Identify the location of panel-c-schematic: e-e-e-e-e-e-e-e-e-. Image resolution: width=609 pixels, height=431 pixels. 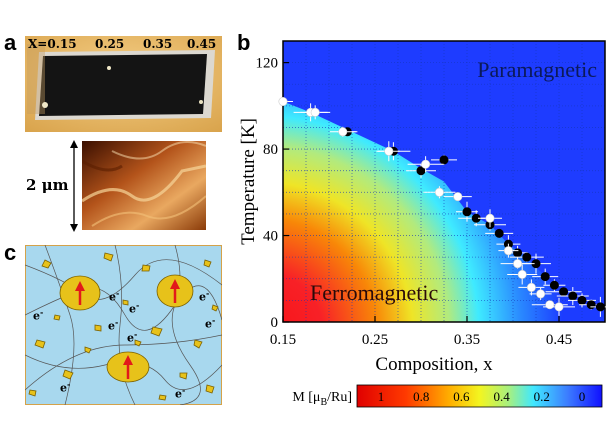
(123, 325).